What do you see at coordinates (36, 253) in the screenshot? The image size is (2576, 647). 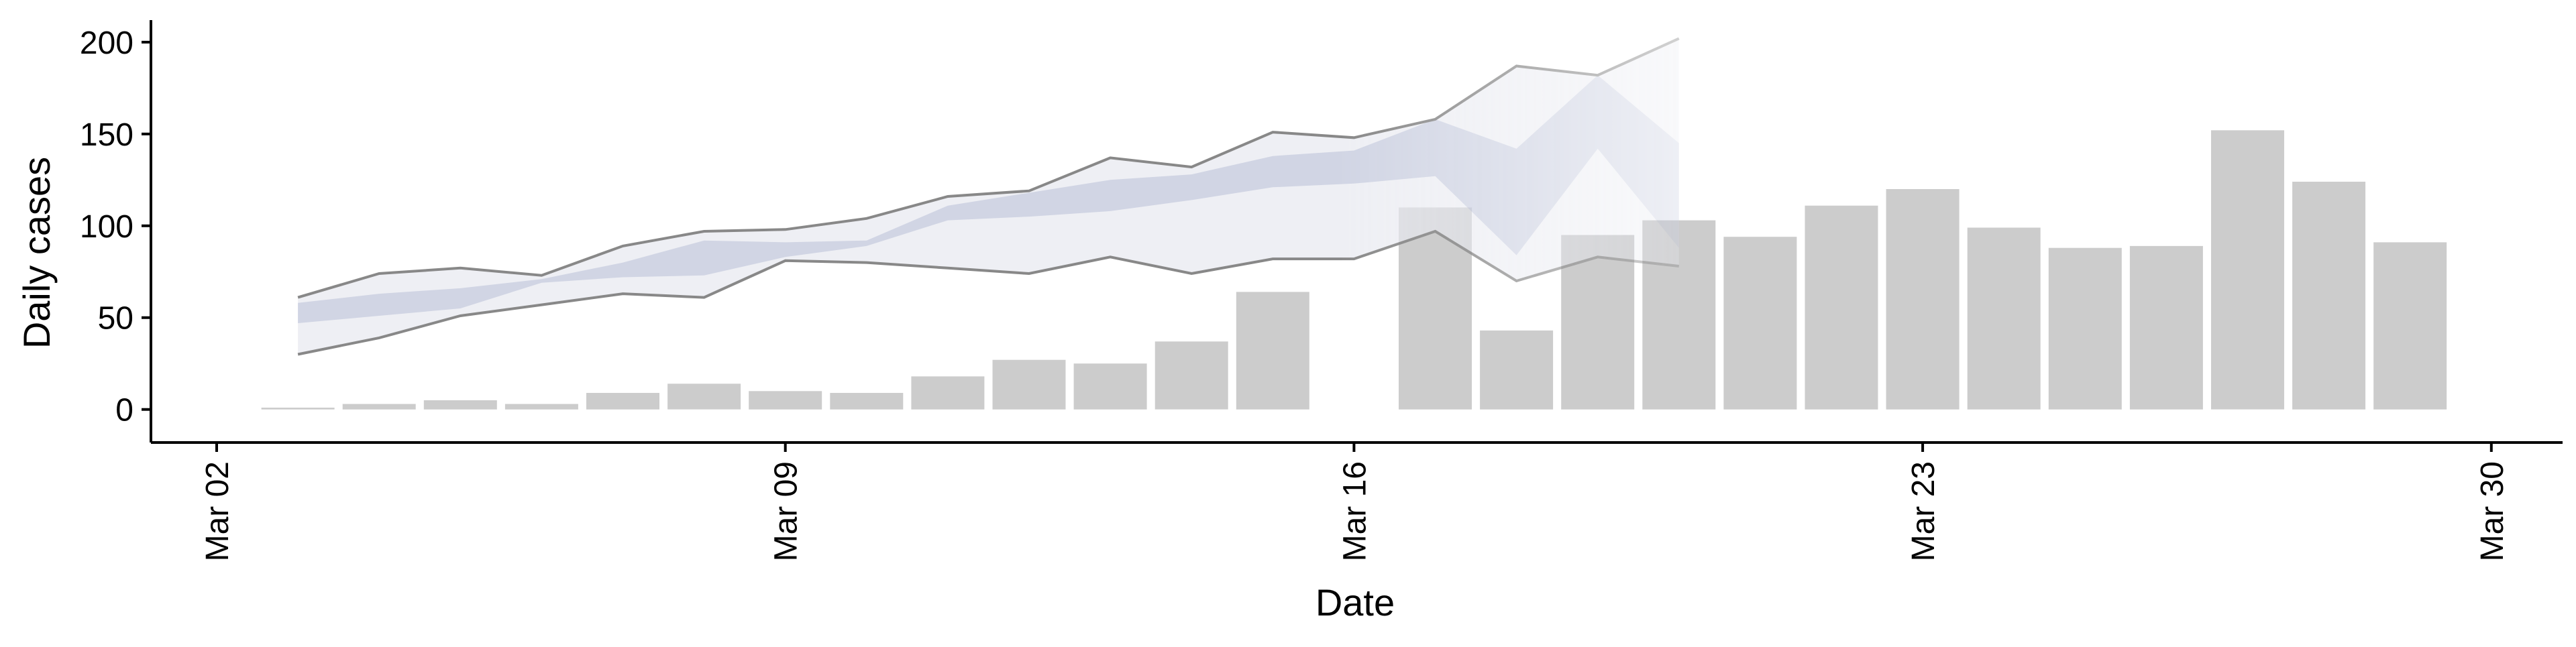 I see `y-axis-title: Daily cases` at bounding box center [36, 253].